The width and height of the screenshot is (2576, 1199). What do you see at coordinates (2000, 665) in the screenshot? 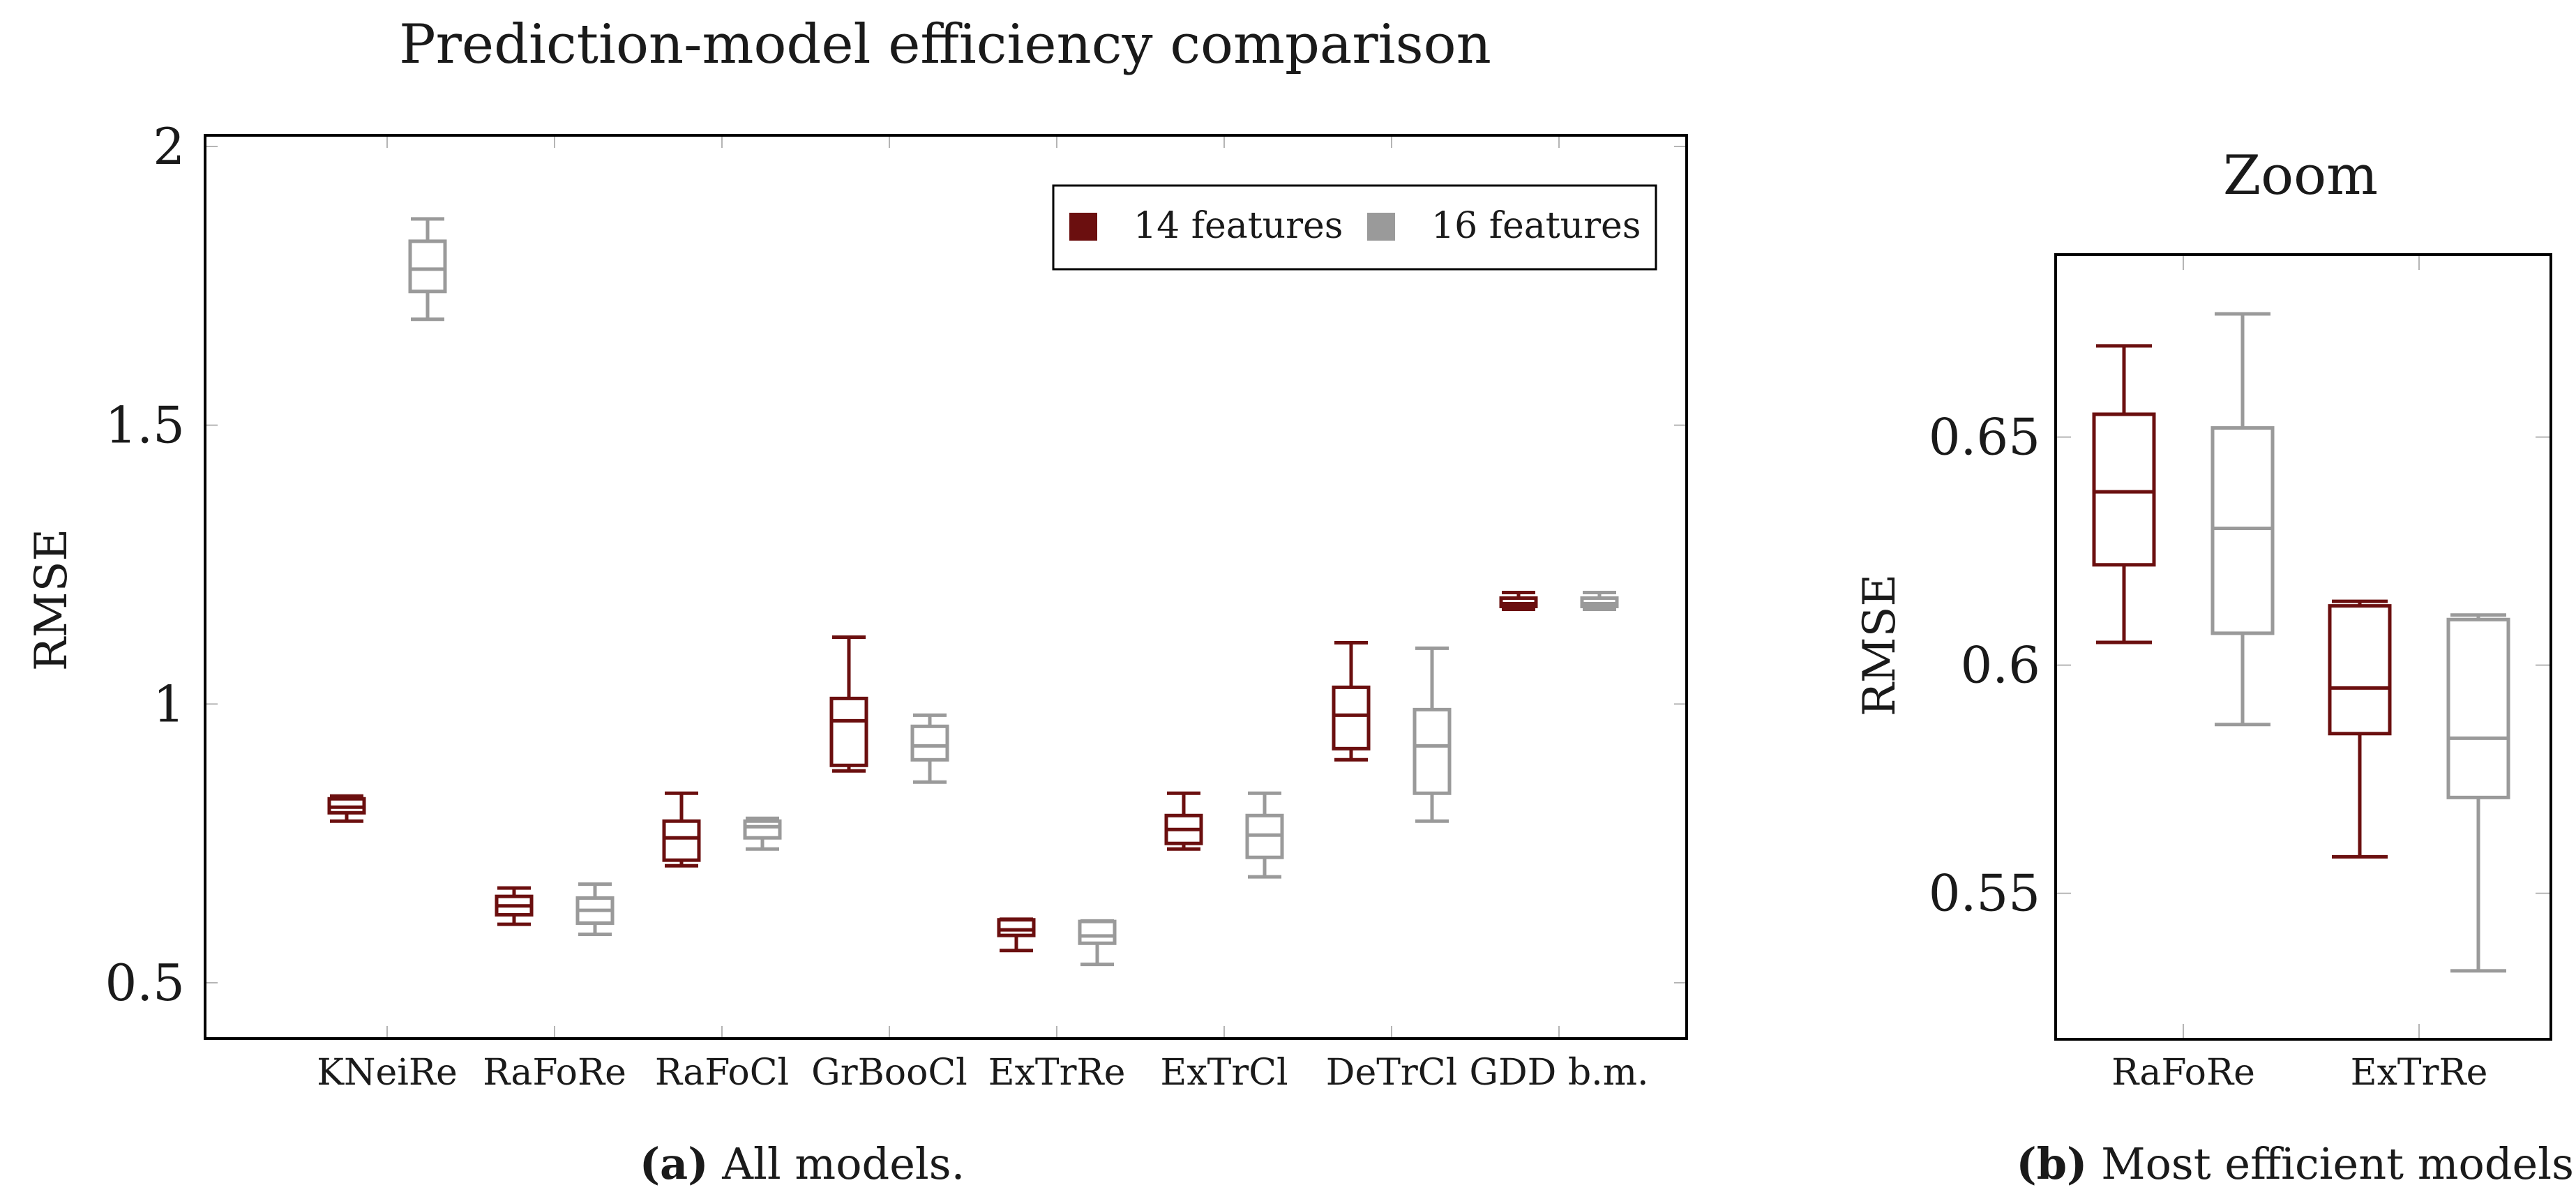
I see `y-tick-label: 0.6` at bounding box center [2000, 665].